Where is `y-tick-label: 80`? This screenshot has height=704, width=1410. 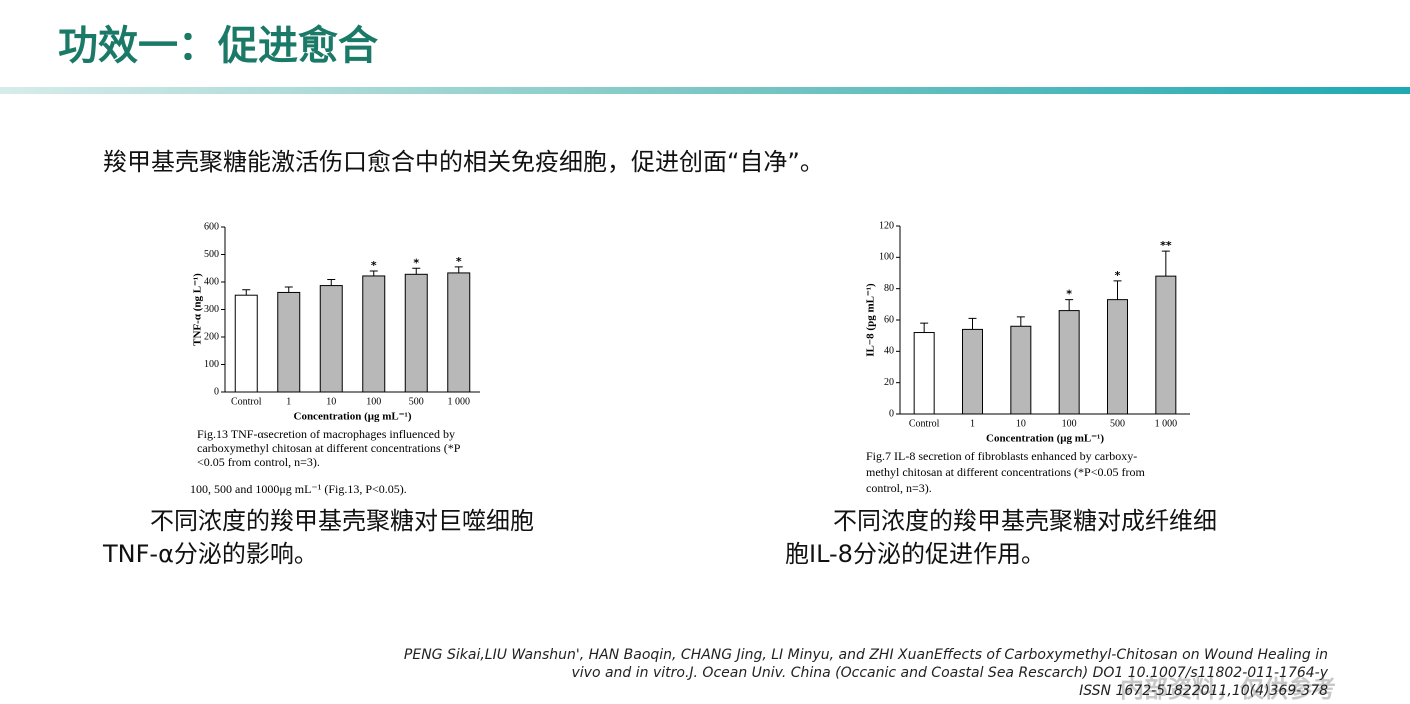 y-tick-label: 80 is located at coordinates (889, 288).